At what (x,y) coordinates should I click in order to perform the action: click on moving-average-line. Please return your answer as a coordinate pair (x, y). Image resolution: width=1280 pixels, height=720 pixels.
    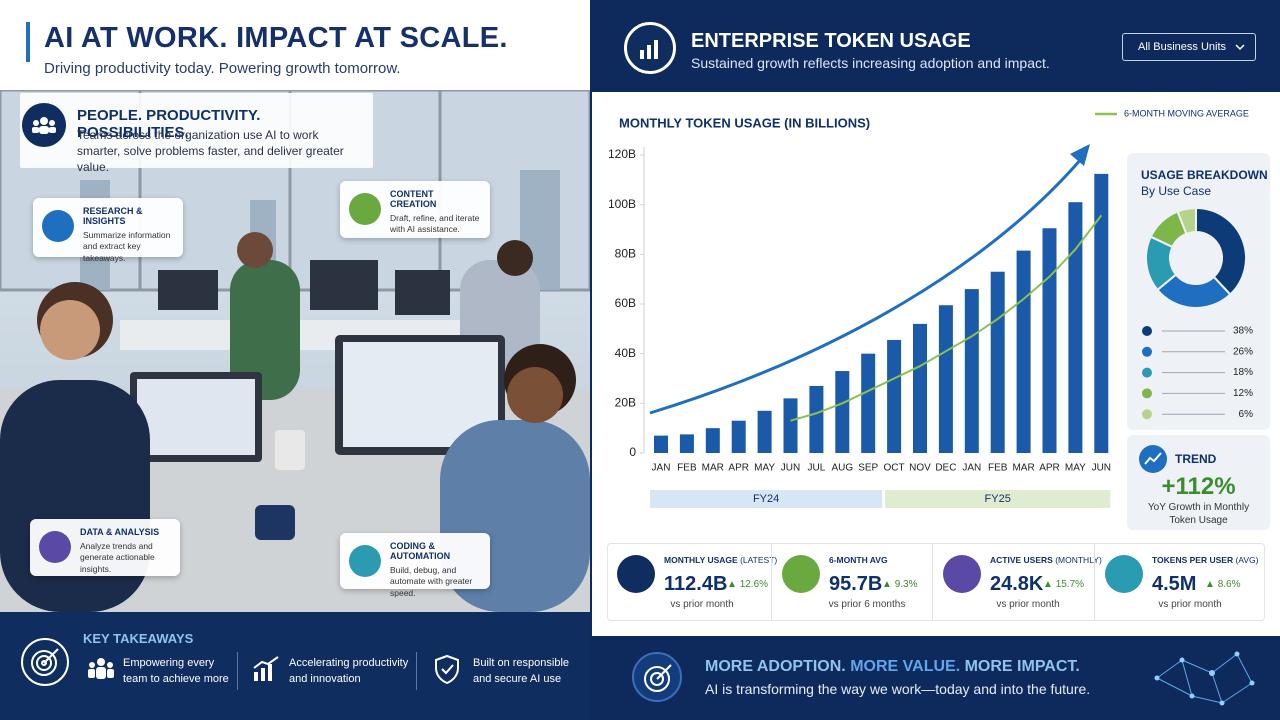
    Looking at the image, I should click on (946, 318).